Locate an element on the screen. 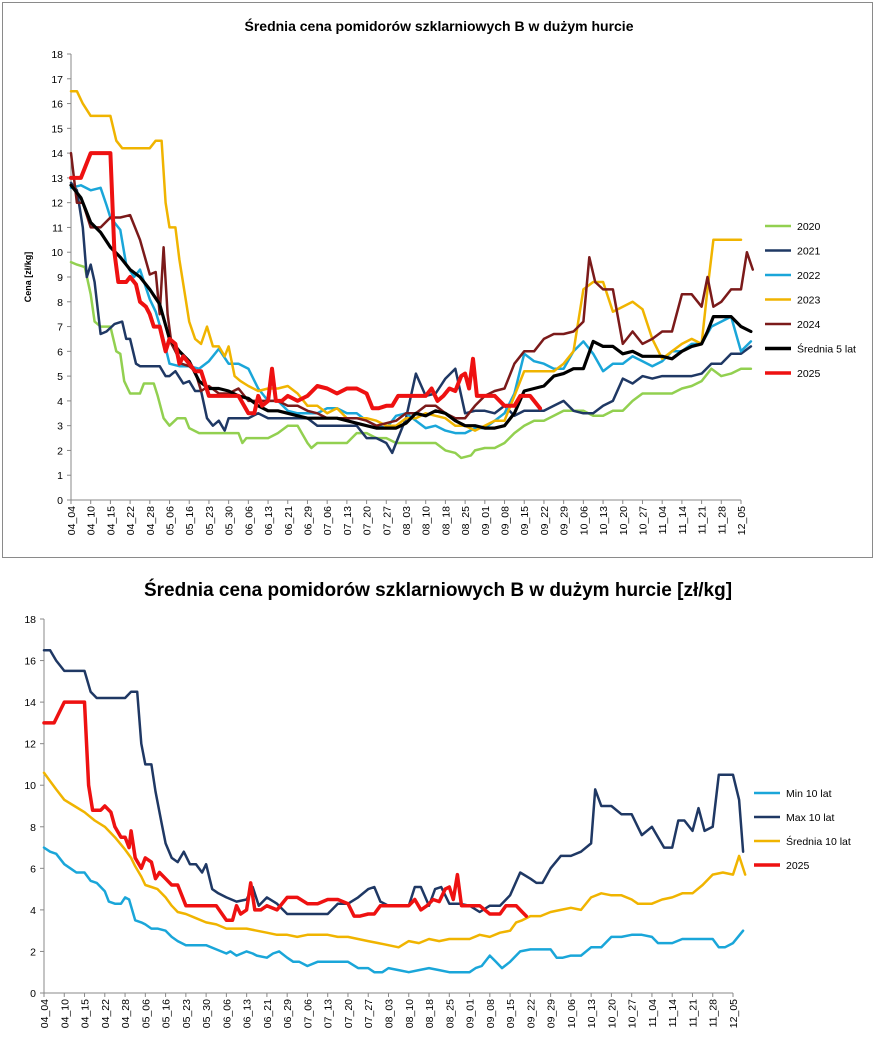  legend-label: Średnia 5 lat is located at coordinates (826, 349).